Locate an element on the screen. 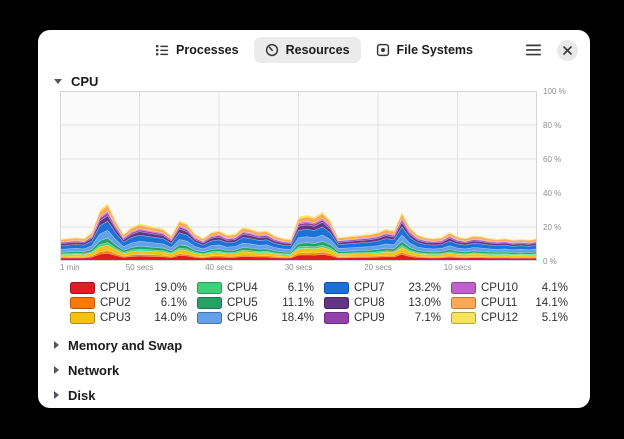 The image size is (624, 439). legend-item-cpu12: CPU12 5.1% is located at coordinates (509, 317).